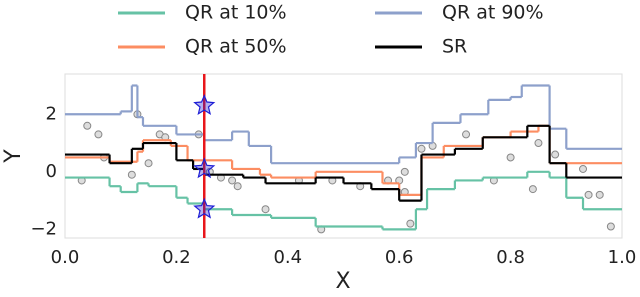 The image size is (640, 297). I want to click on x-tick-label: 0.0, so click(65, 257).